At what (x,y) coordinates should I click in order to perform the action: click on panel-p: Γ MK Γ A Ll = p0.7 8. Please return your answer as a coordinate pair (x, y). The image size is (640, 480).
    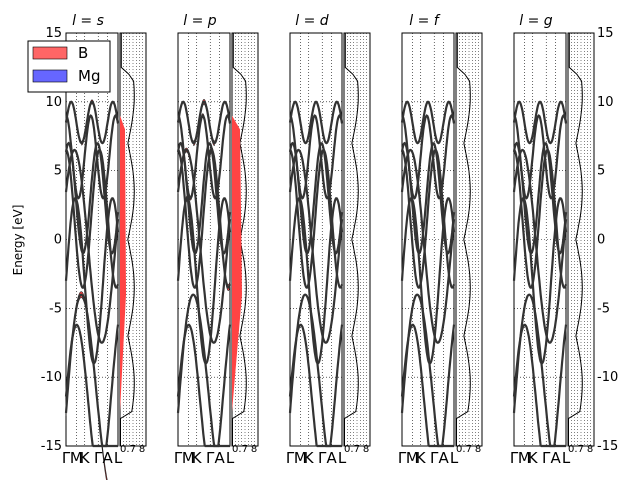
    Looking at the image, I should click on (216, 240).